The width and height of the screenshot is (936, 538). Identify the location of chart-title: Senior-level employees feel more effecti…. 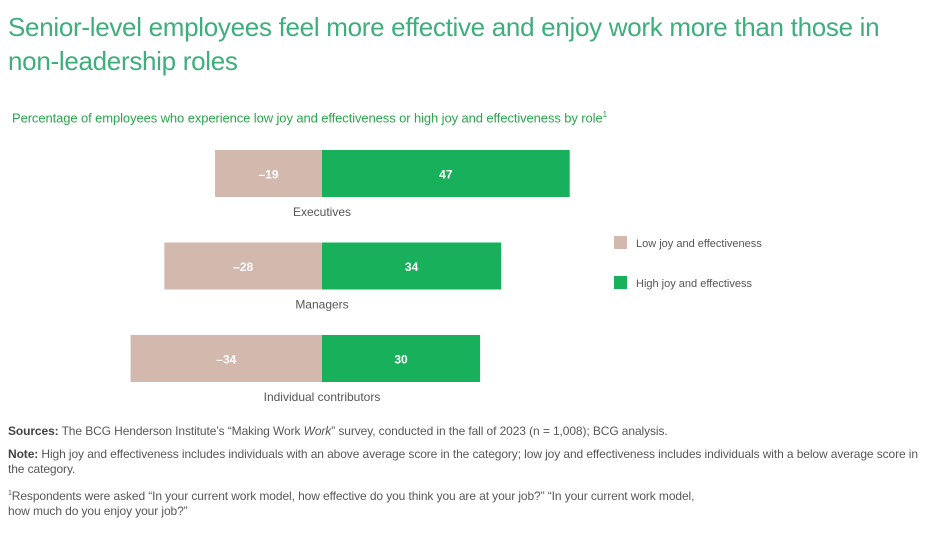
(444, 44).